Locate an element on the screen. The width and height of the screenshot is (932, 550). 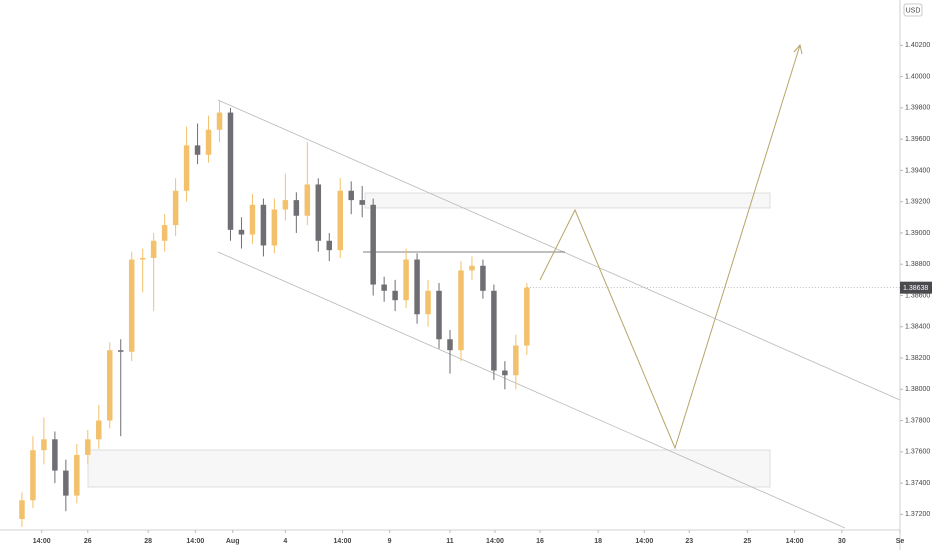
x-tick-label: 18 is located at coordinates (598, 541).